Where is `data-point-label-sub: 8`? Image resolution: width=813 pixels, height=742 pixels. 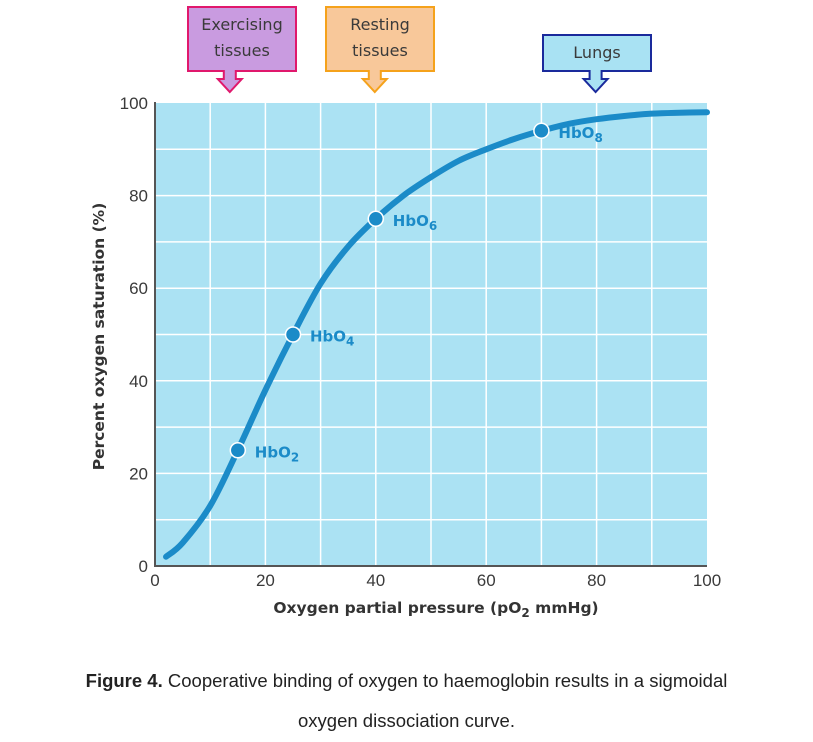
data-point-label-sub: 8 is located at coordinates (598, 138).